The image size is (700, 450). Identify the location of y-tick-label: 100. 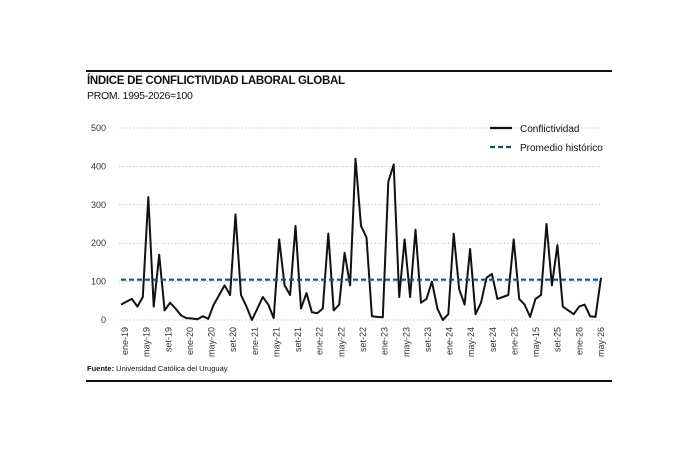
(98, 282).